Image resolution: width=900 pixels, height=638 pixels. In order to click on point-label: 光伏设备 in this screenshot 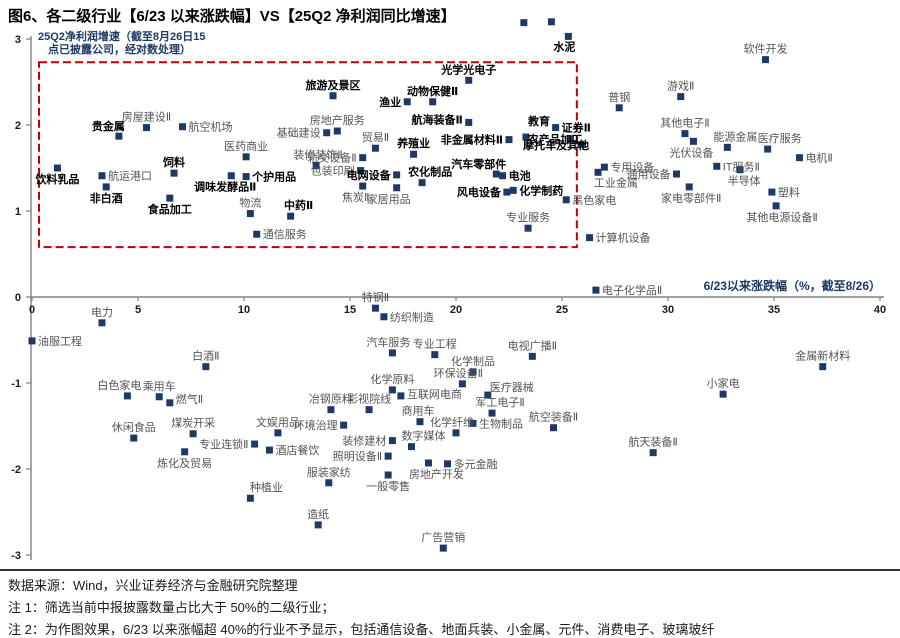, I will do `click(691, 152)`.